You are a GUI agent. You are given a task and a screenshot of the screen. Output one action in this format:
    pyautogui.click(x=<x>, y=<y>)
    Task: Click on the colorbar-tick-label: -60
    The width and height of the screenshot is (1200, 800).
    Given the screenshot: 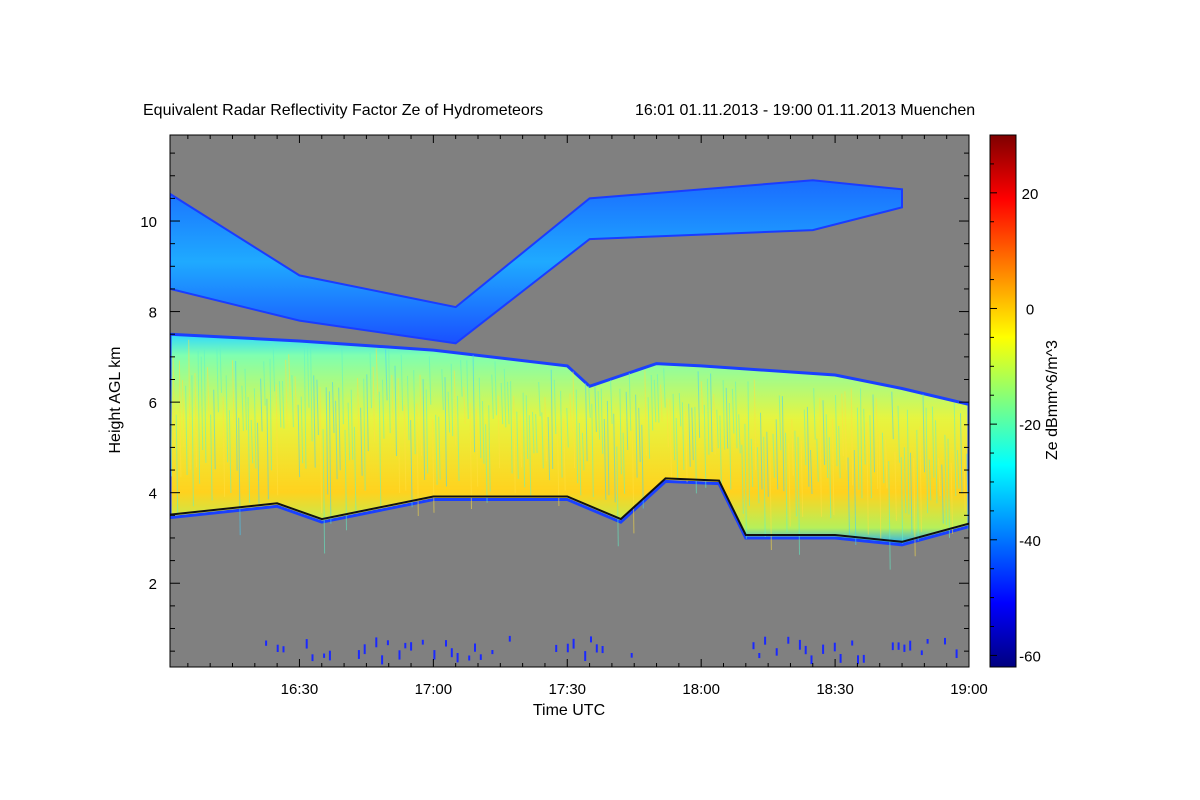 What is the action you would take?
    pyautogui.click(x=1030, y=656)
    